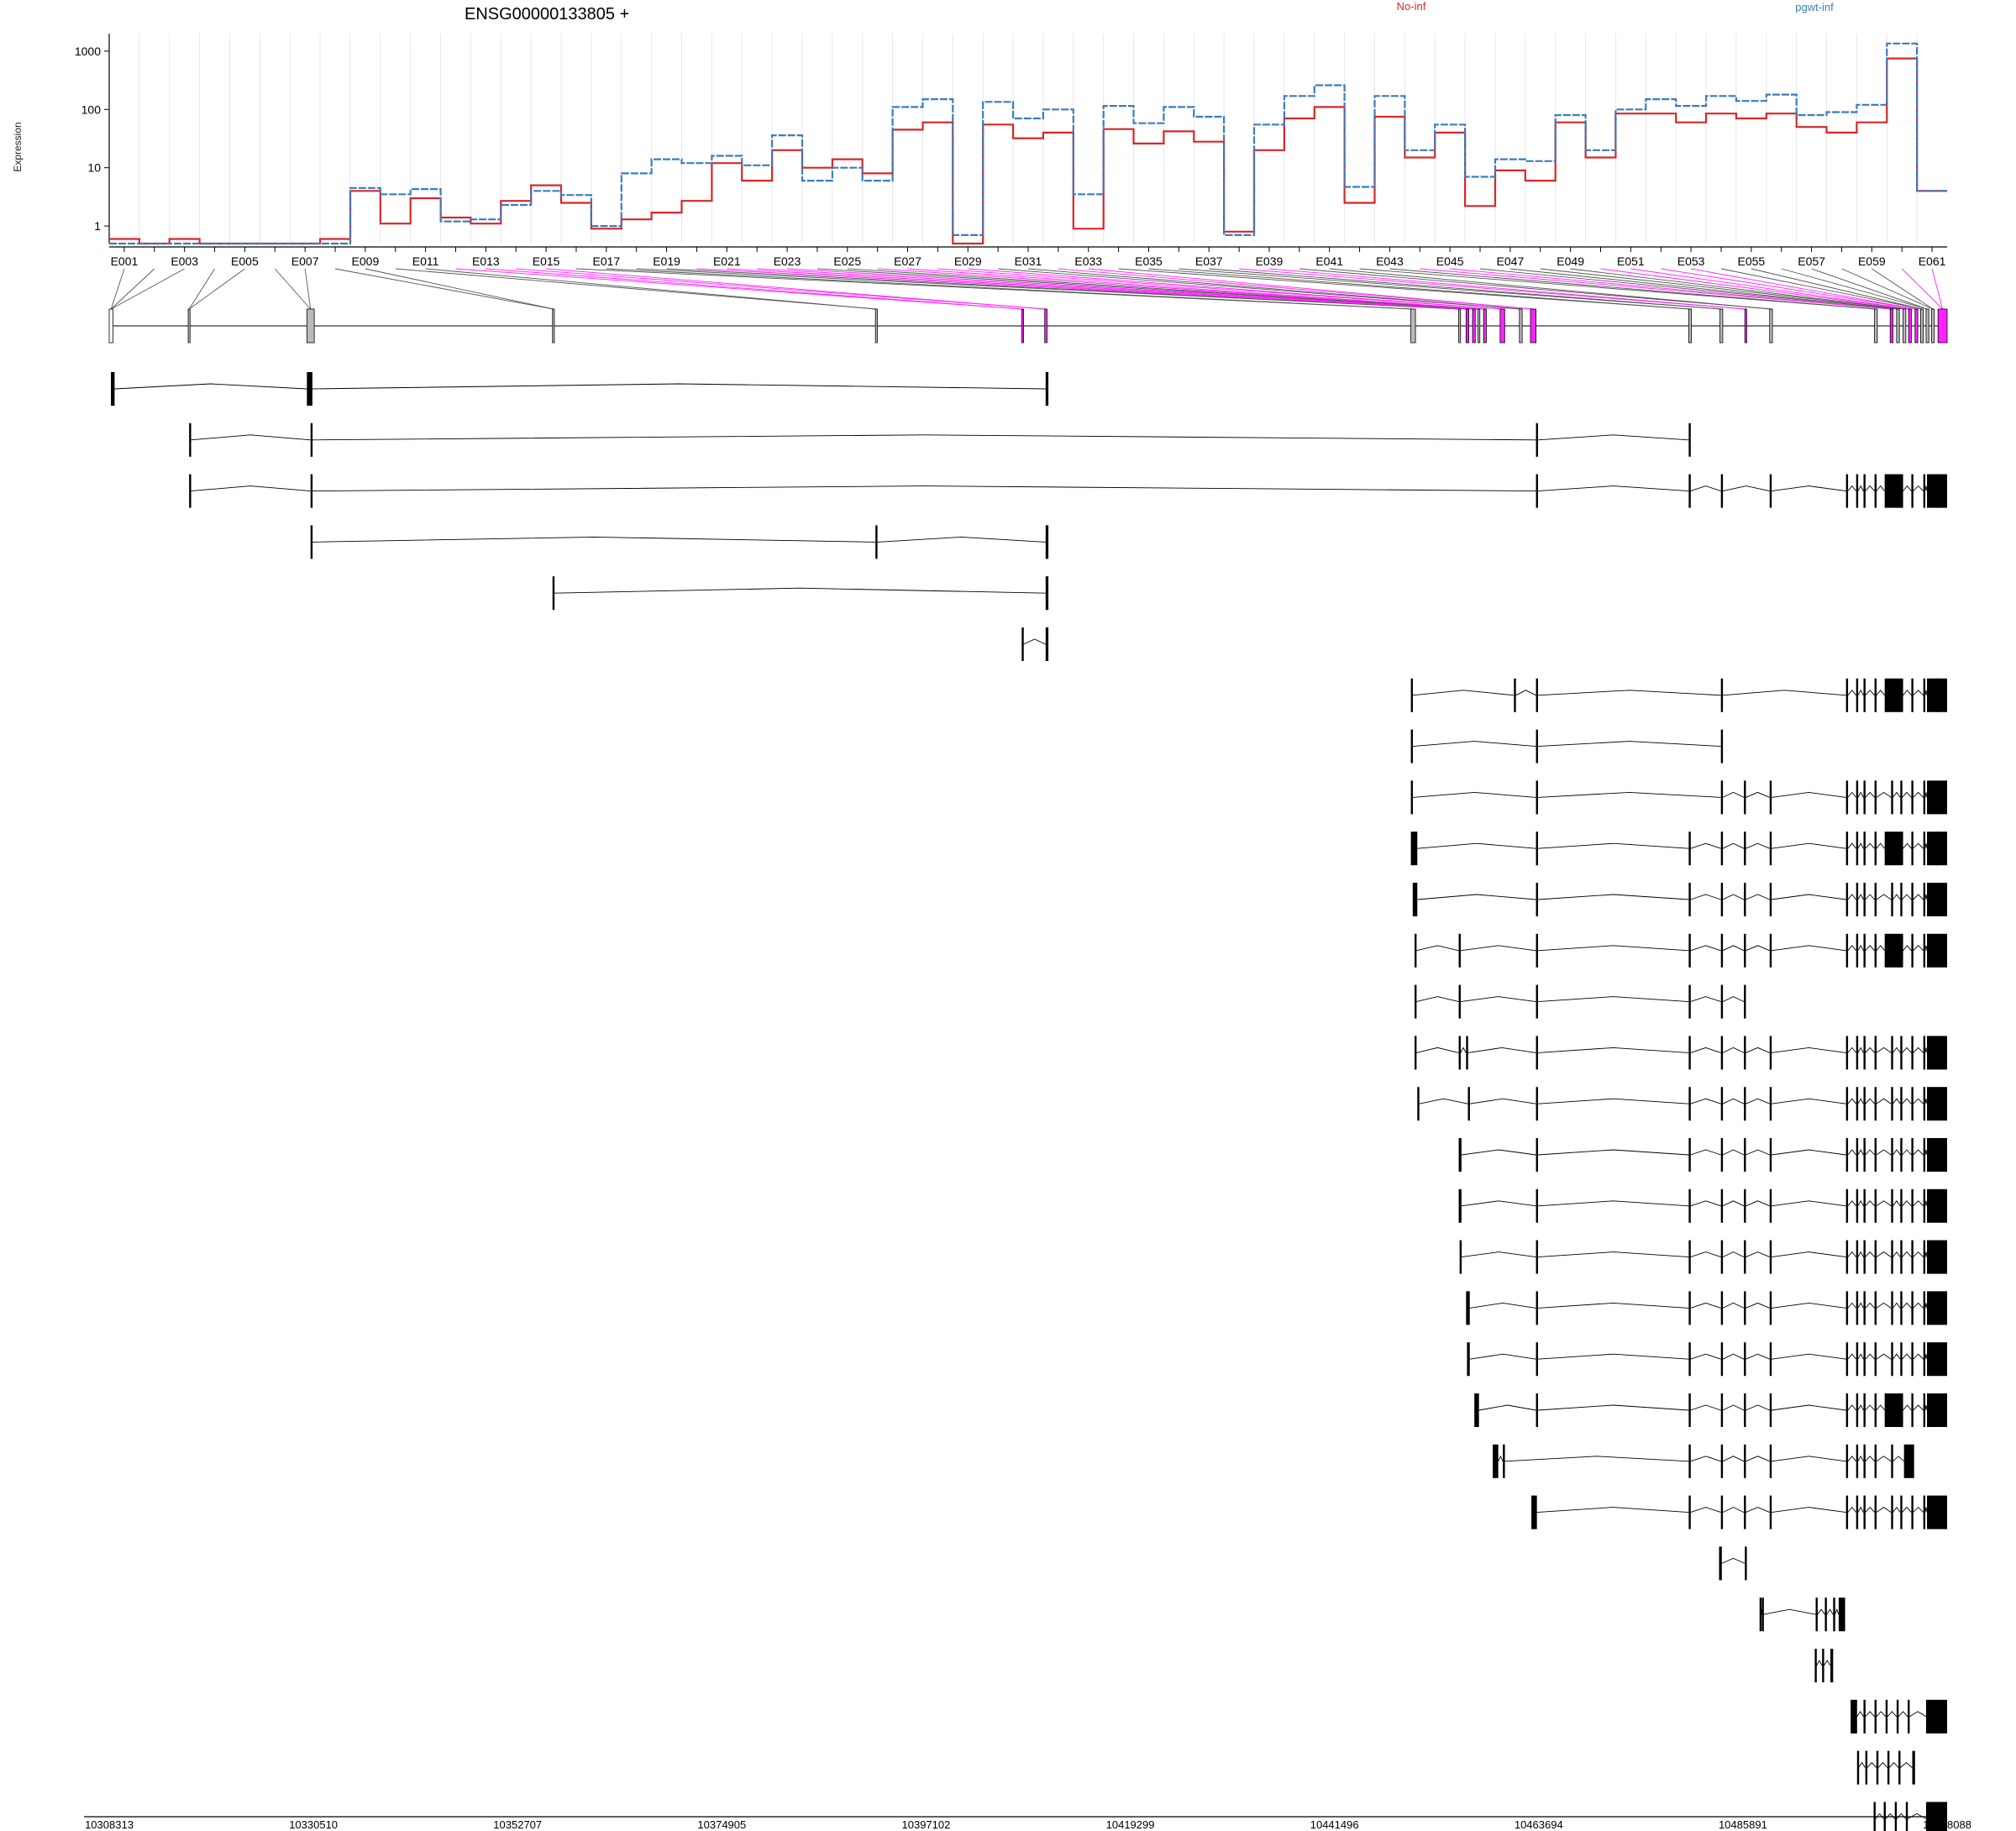 The width and height of the screenshot is (2016, 1831). What do you see at coordinates (1947, 1824) in the screenshot?
I see `genomic-tick-label: 10508088` at bounding box center [1947, 1824].